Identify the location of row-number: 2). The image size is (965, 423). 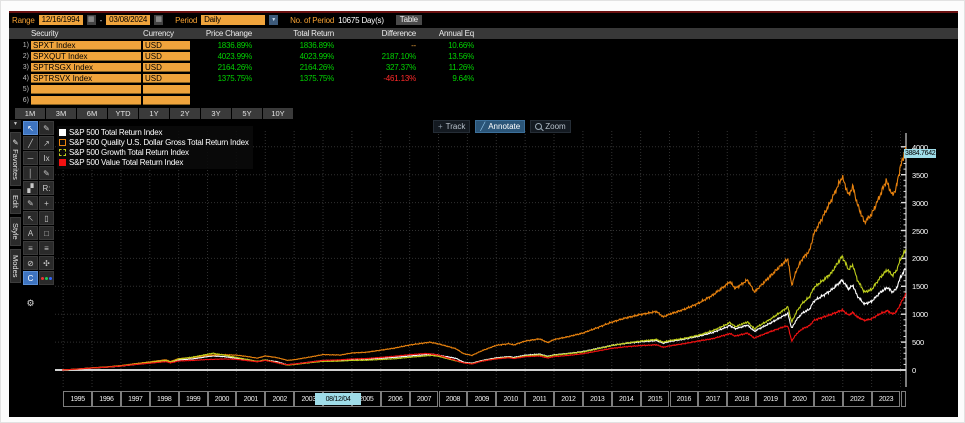
(25, 56).